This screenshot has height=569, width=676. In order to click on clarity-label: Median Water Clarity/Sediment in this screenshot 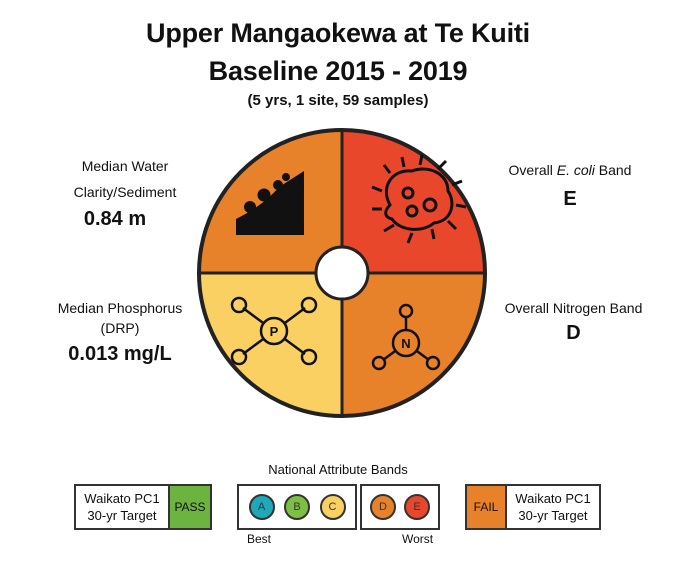, I will do `click(125, 179)`.